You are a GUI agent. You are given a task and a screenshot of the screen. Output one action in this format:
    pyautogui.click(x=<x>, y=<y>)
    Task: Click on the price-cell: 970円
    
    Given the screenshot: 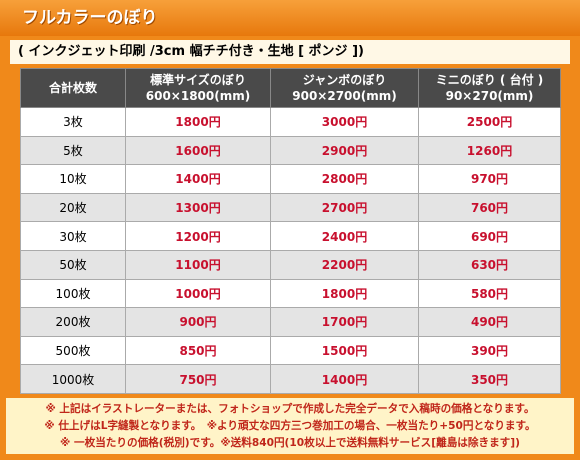 What is the action you would take?
    pyautogui.click(x=489, y=179)
    